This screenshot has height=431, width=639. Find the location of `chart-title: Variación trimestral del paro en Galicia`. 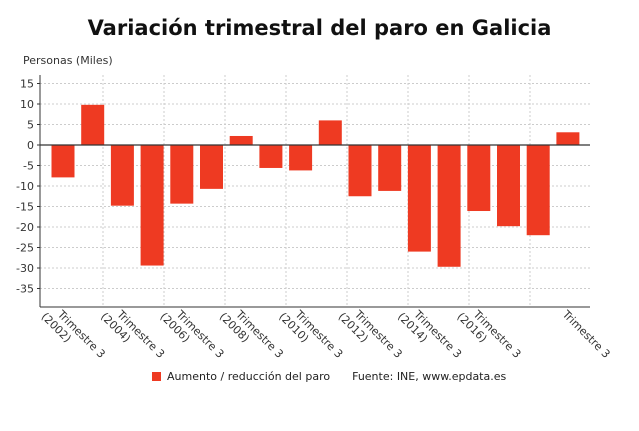

chart-title: Variación trimestral del paro en Galicia is located at coordinates (319, 28).